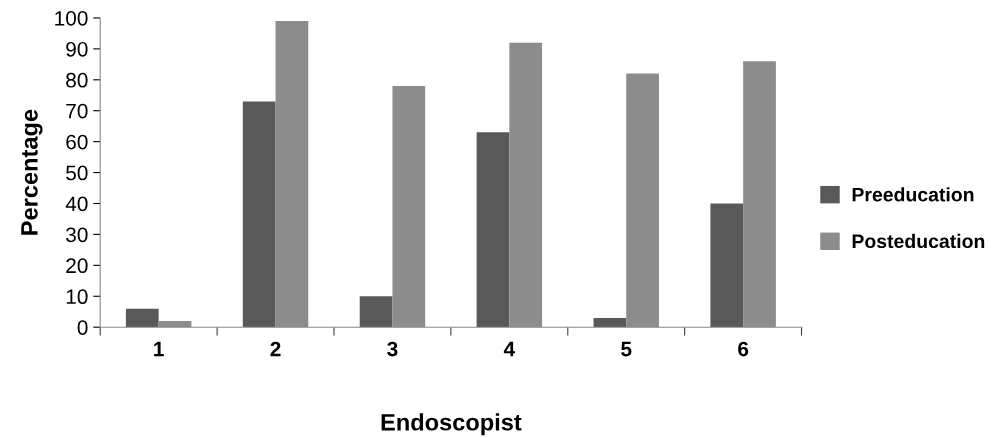 The height and width of the screenshot is (438, 1002). Describe the element at coordinates (76, 204) in the screenshot. I see `y-tick-label: 40` at that location.